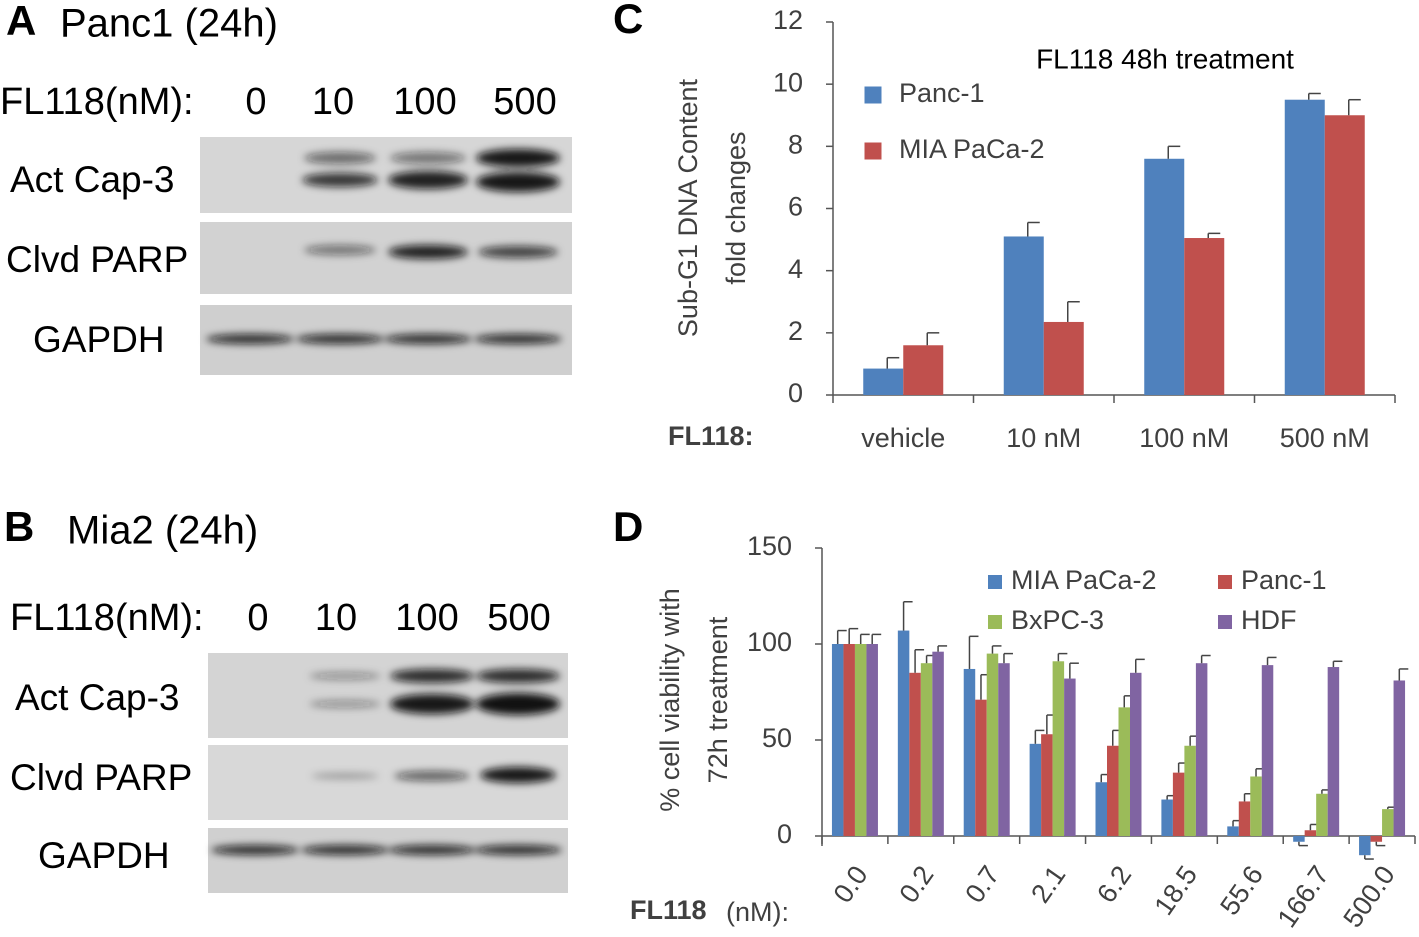 Image resolution: width=1419 pixels, height=937 pixels. I want to click on y-tick-label: 12, so click(788, 20).